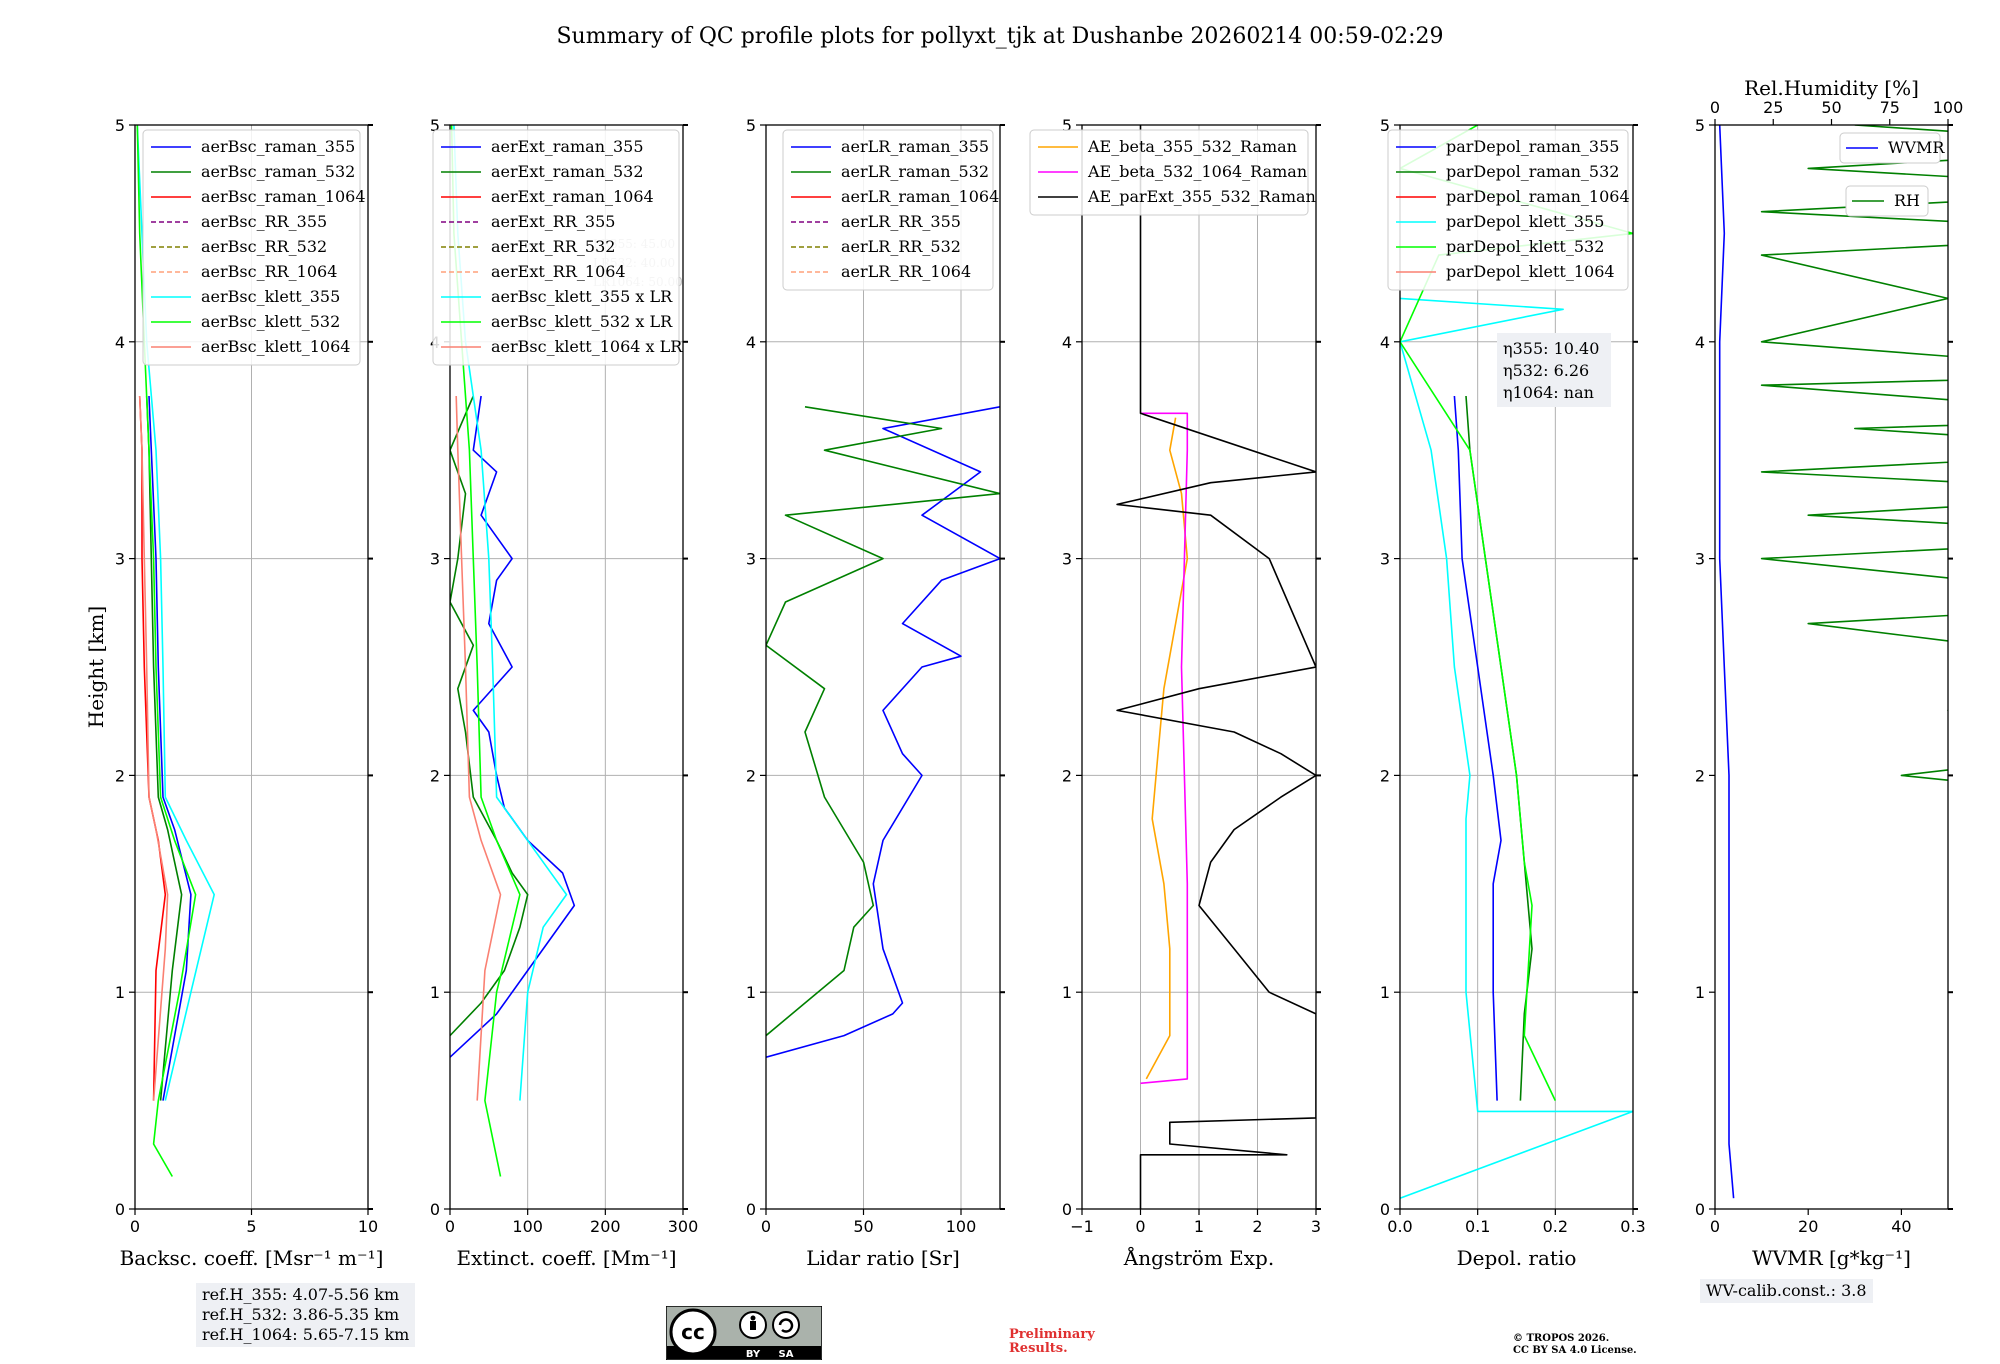 The image size is (2000, 1364). Describe the element at coordinates (1167, 748) in the screenshot. I see `series-line-ae-beta-355-532-raman` at that location.